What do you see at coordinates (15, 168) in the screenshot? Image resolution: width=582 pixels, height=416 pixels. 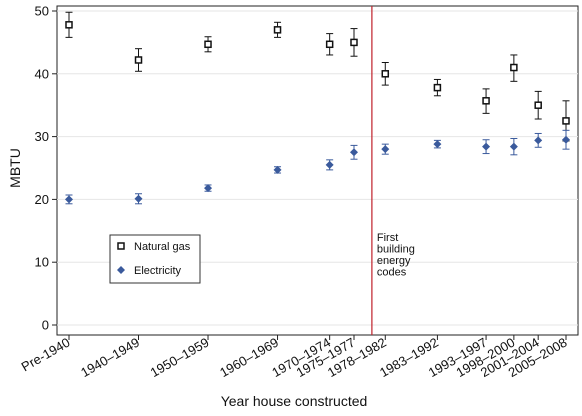 I see `y-axis-title: MBTU` at bounding box center [15, 168].